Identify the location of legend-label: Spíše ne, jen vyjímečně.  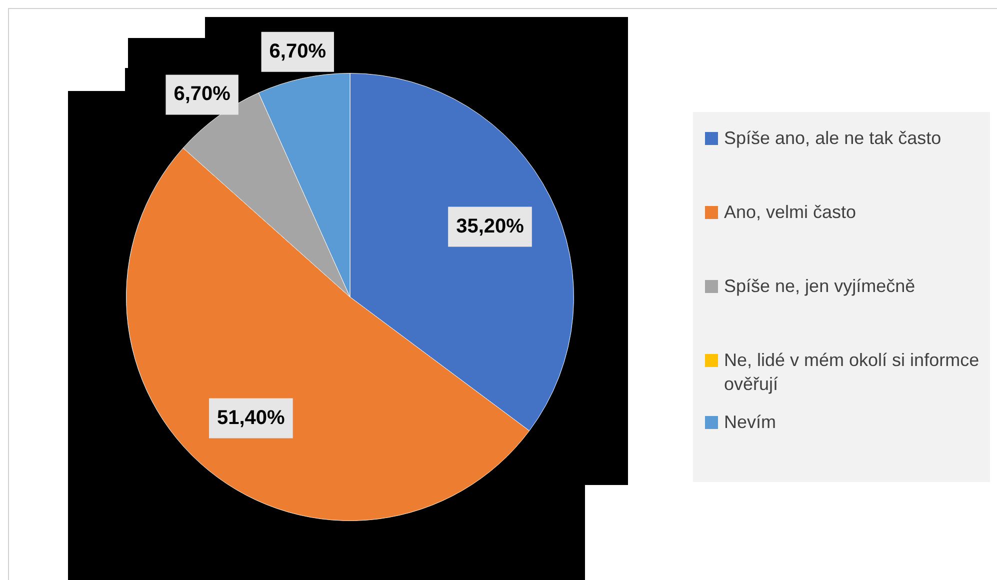
(820, 286).